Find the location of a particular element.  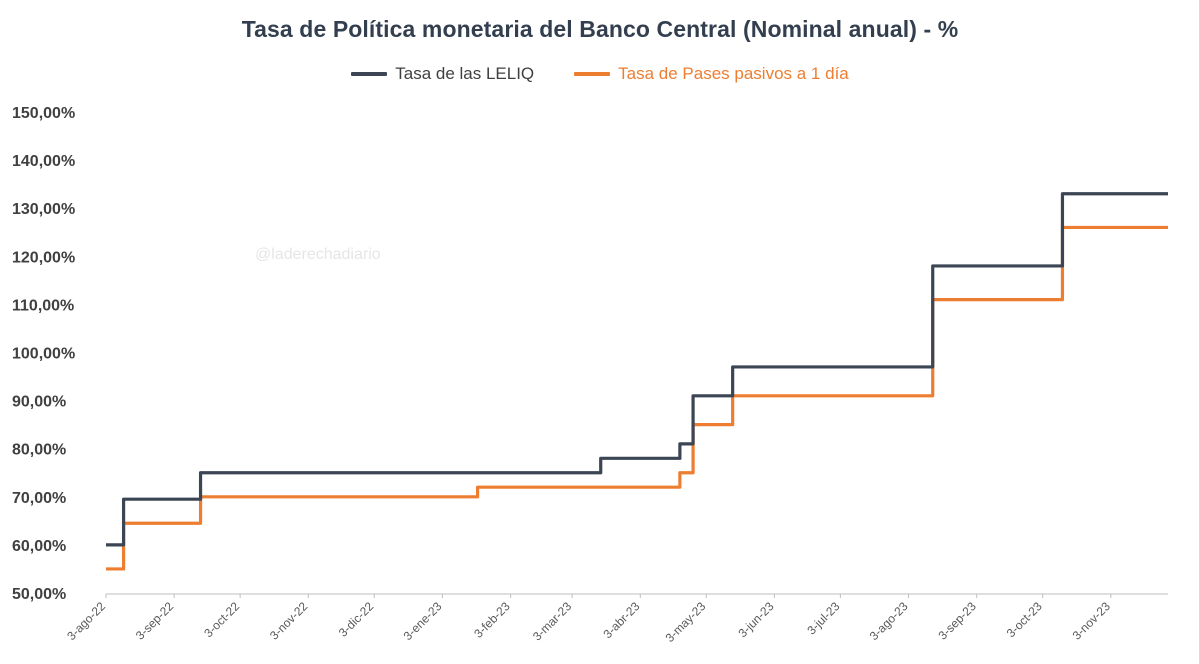

y-tick-label: 70,00% is located at coordinates (39, 498).